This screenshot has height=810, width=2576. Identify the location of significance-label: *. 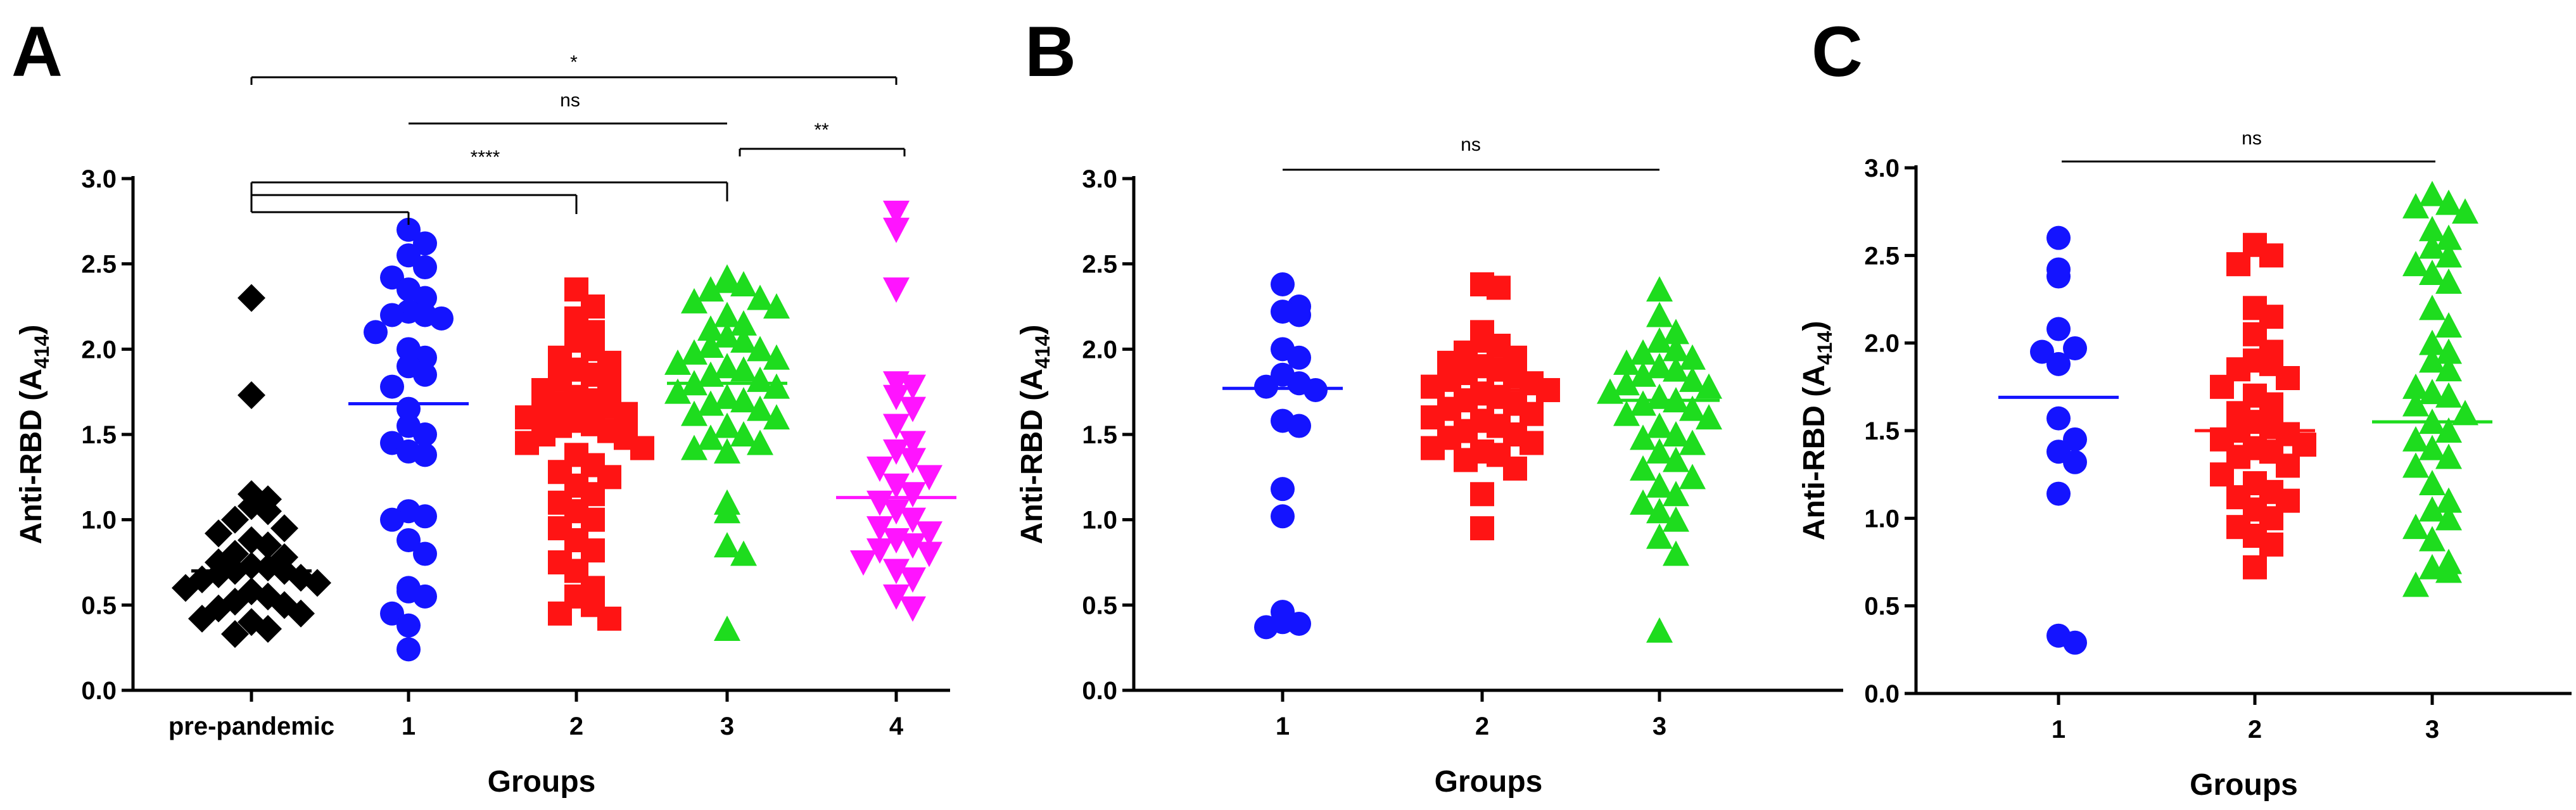
(574, 63).